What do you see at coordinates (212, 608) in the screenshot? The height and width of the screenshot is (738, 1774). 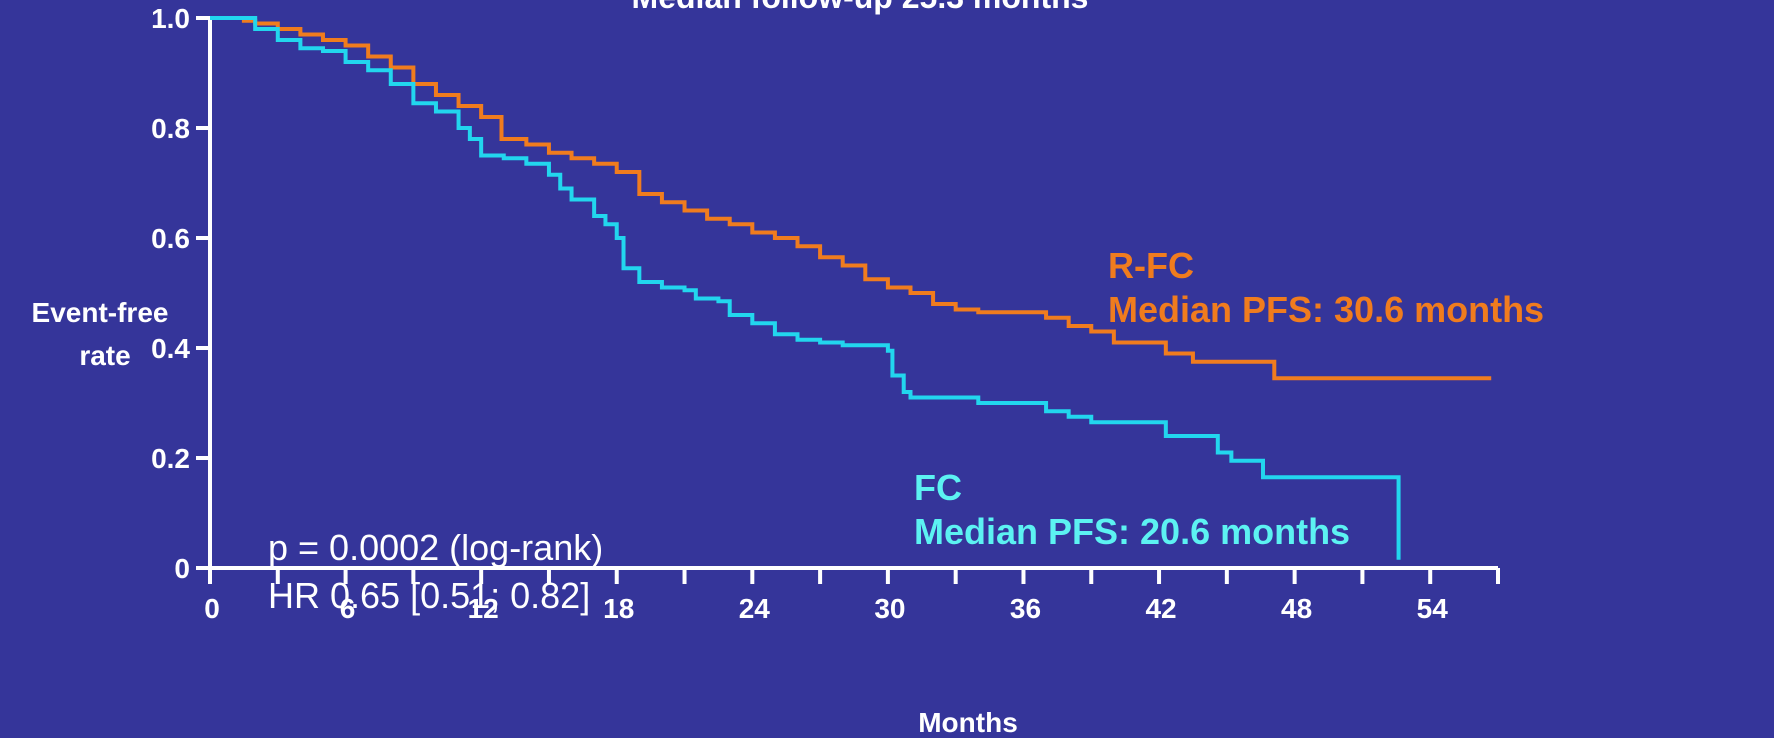 I see `x-tick-label: 0` at bounding box center [212, 608].